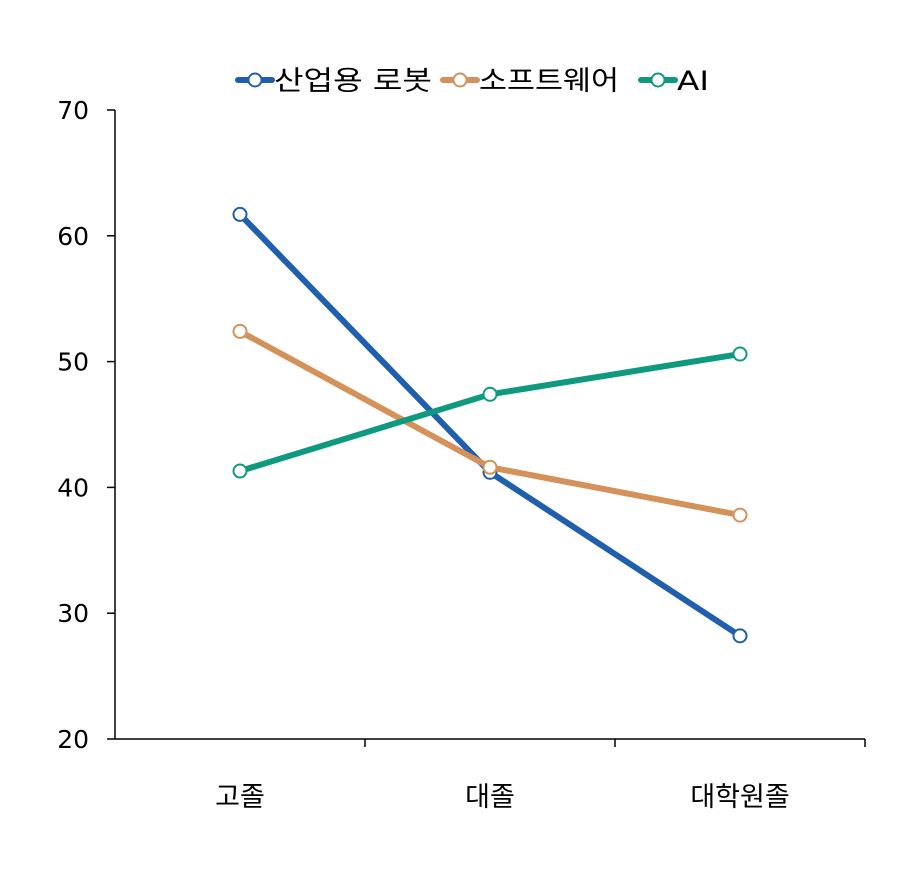 The height and width of the screenshot is (879, 900). Describe the element at coordinates (240, 797) in the screenshot. I see `x-tick-label: 고졸` at that location.